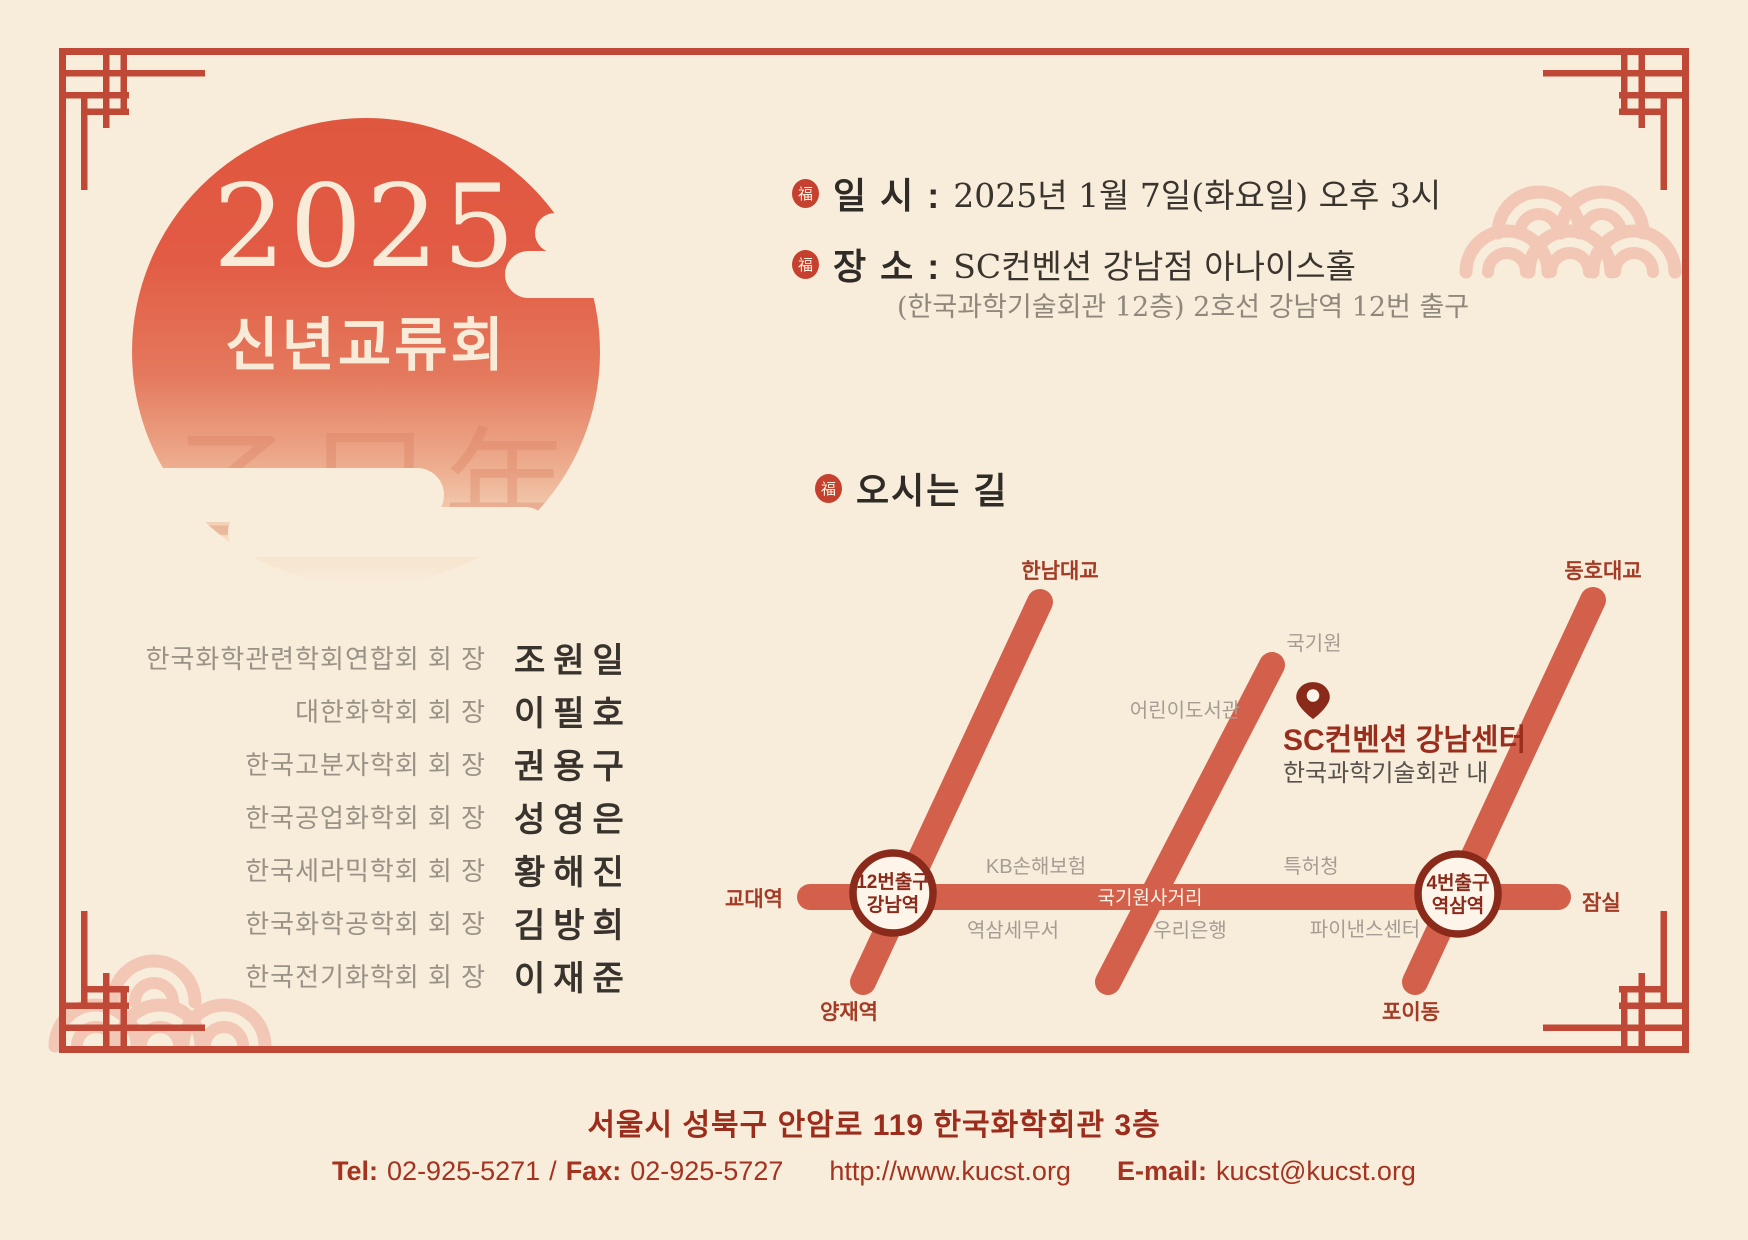 This screenshot has height=1240, width=1748. I want to click on signatory-org: 한국세라믹학회 회 장, so click(365, 870).